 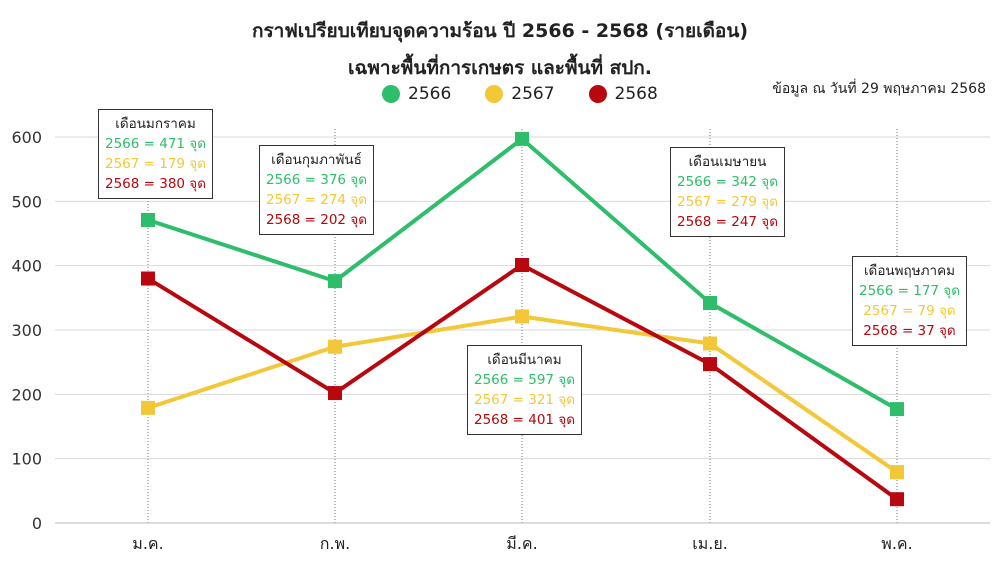 I want to click on annotation-line-2566: 2566 = 597 จุด, so click(x=524, y=380).